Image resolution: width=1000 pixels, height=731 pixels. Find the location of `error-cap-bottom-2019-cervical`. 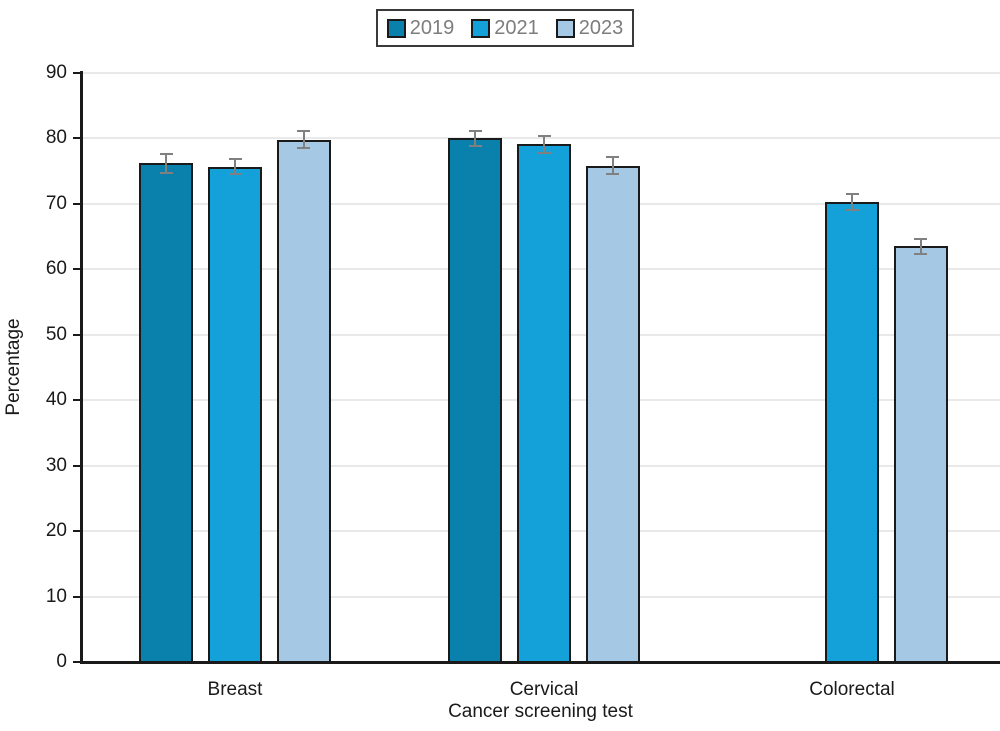

error-cap-bottom-2019-cervical is located at coordinates (475, 146).